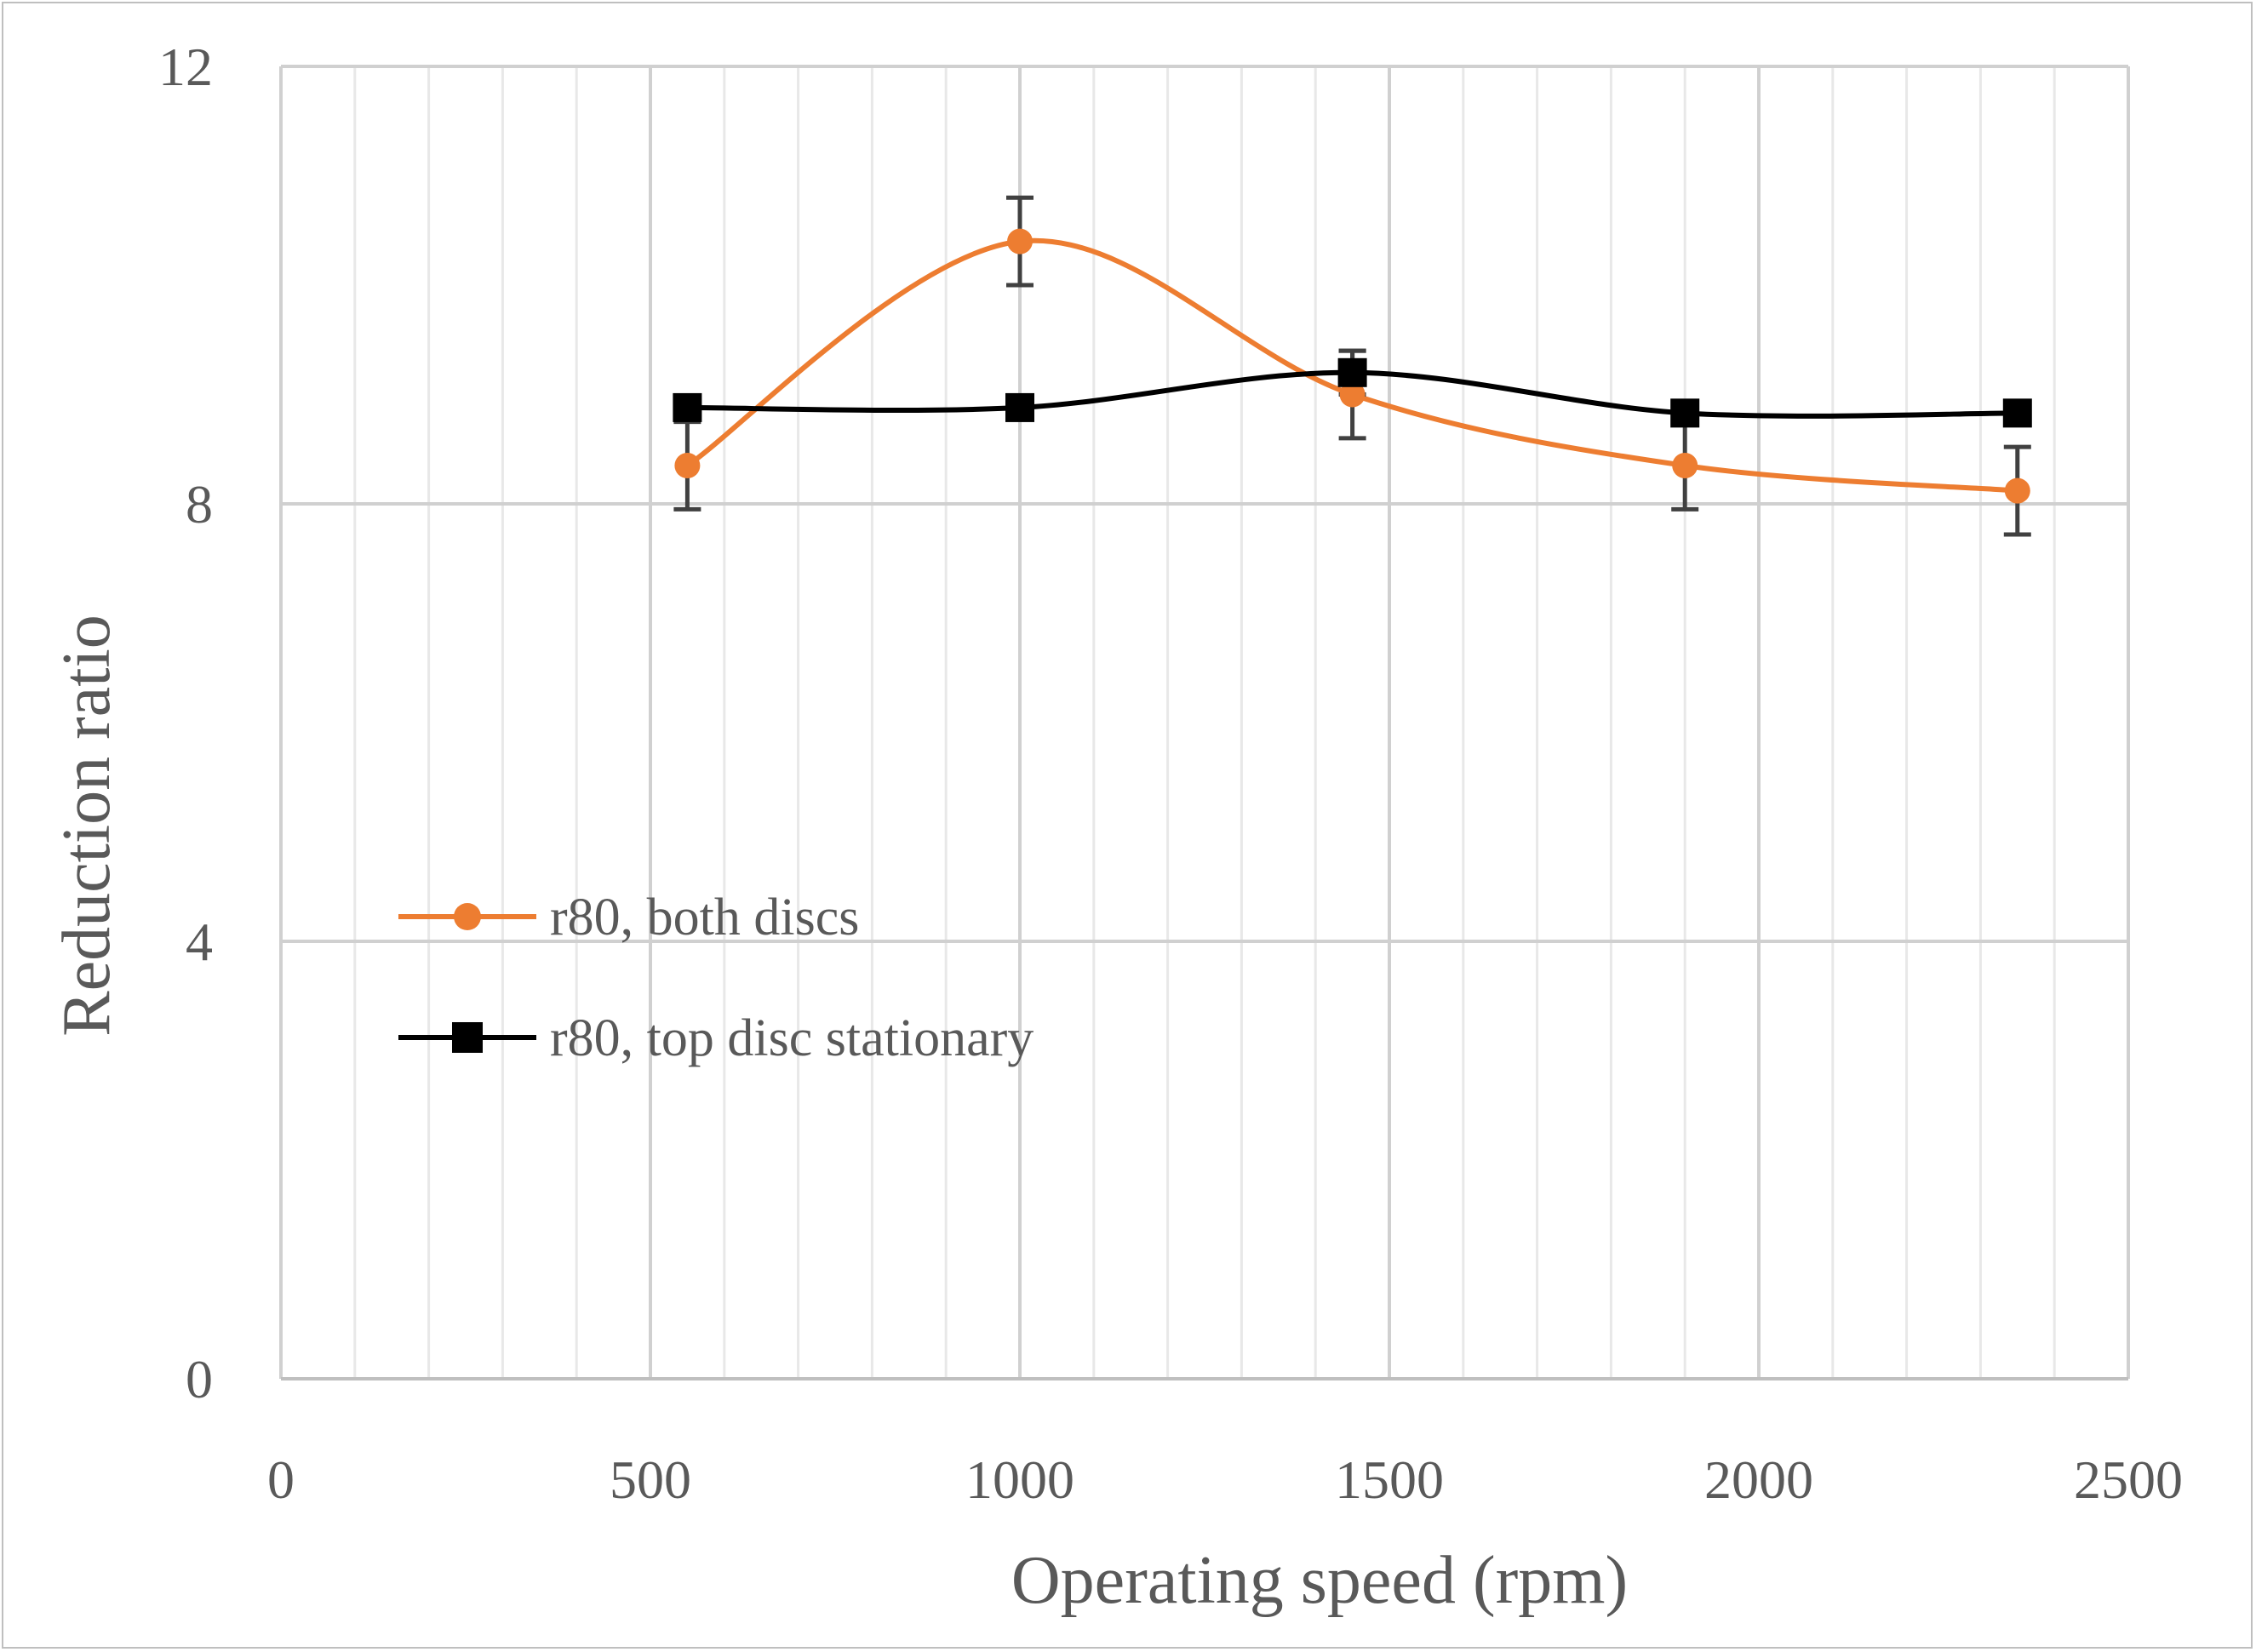 The width and height of the screenshot is (2256, 1652). What do you see at coordinates (704, 918) in the screenshot?
I see `legend-label-both-discs: r80, both discs` at bounding box center [704, 918].